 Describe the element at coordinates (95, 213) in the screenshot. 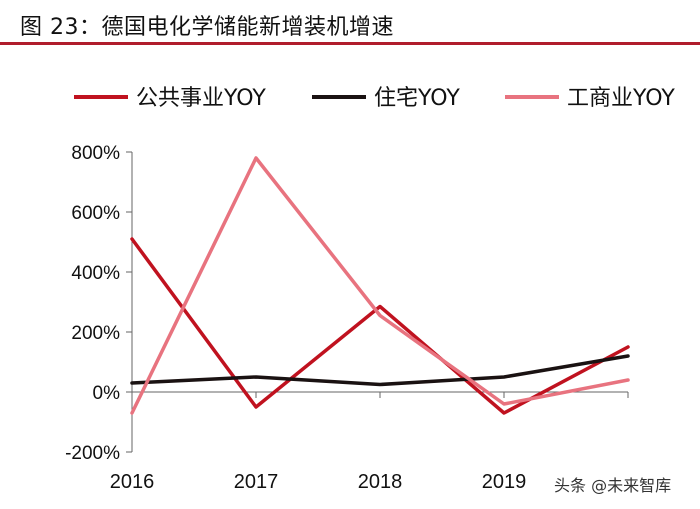

I see `y-tick-label: 600%` at that location.